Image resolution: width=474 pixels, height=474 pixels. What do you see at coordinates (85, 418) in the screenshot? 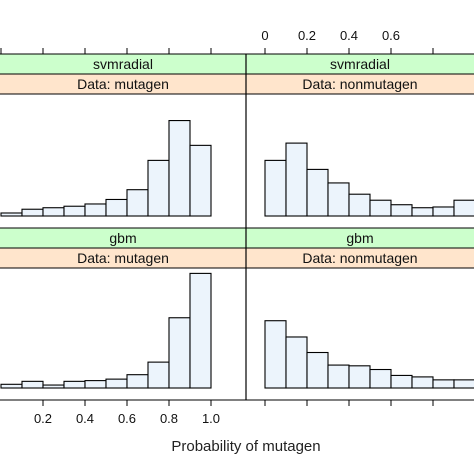
I see `bottom-tick-label: 0.4` at bounding box center [85, 418].